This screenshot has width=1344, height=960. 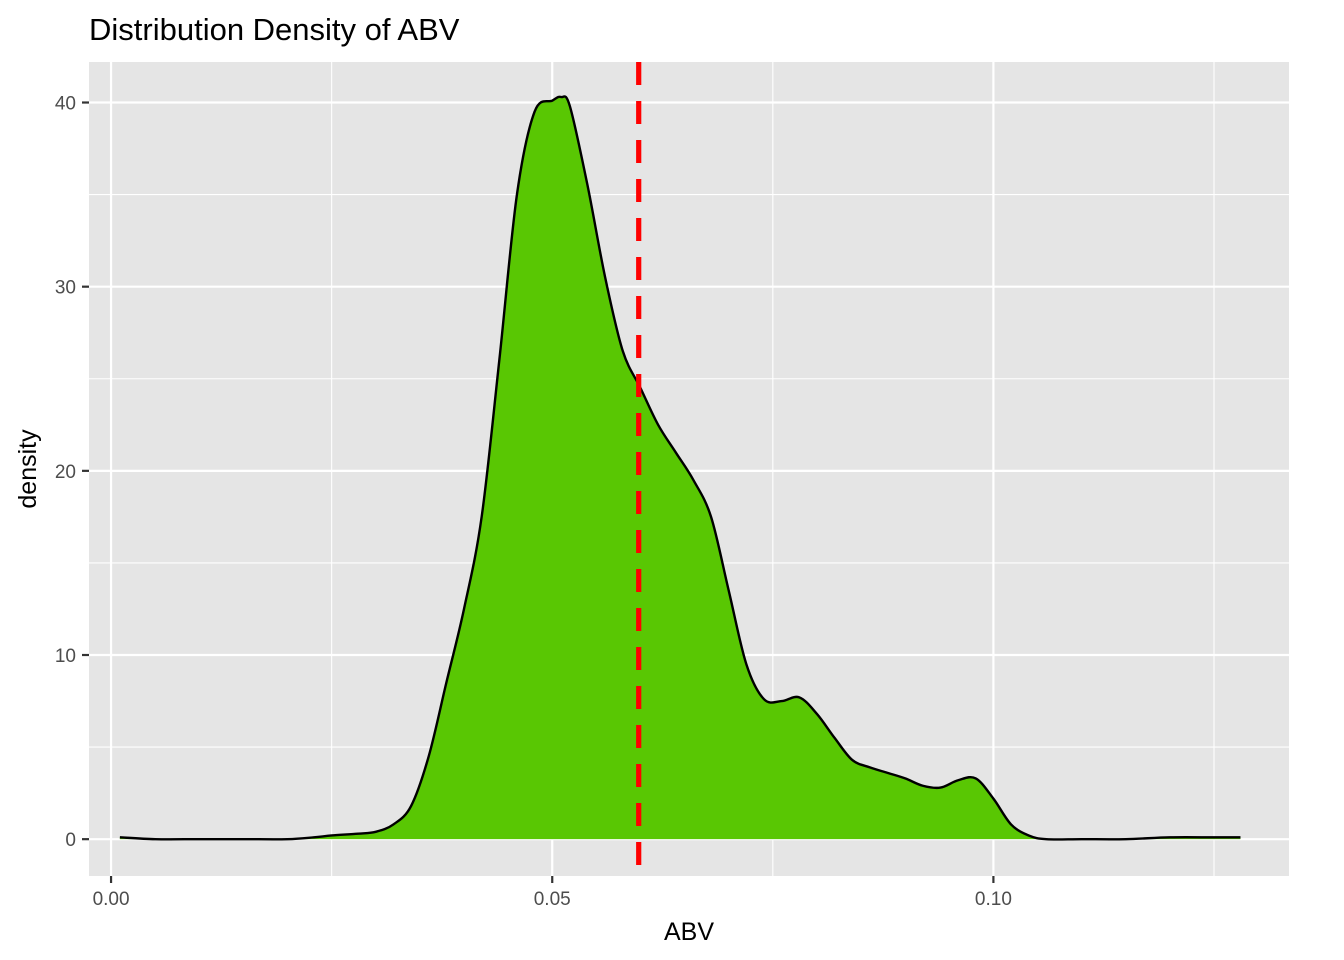 What do you see at coordinates (111, 899) in the screenshot?
I see `x-tick-label: 0.00` at bounding box center [111, 899].